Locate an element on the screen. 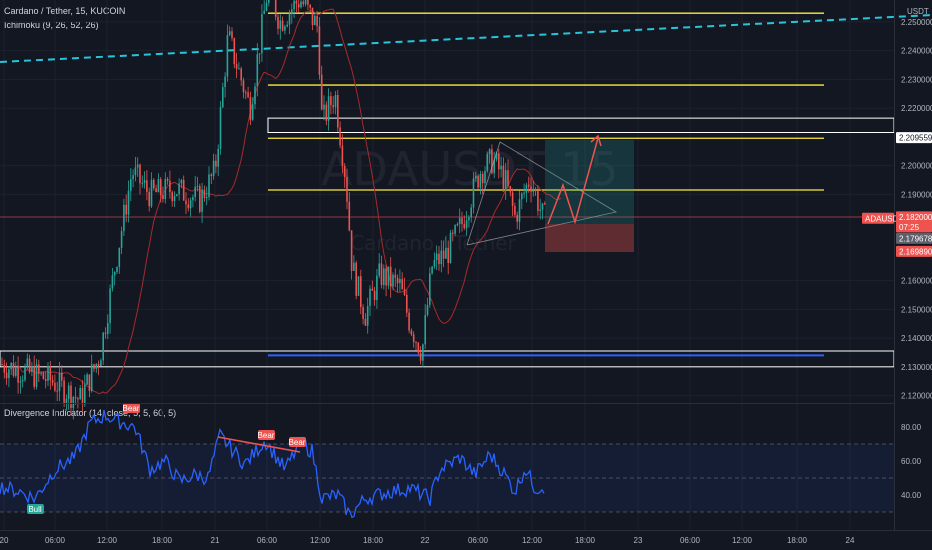 The height and width of the screenshot is (550, 932). x-tick-label: 21 is located at coordinates (215, 540).